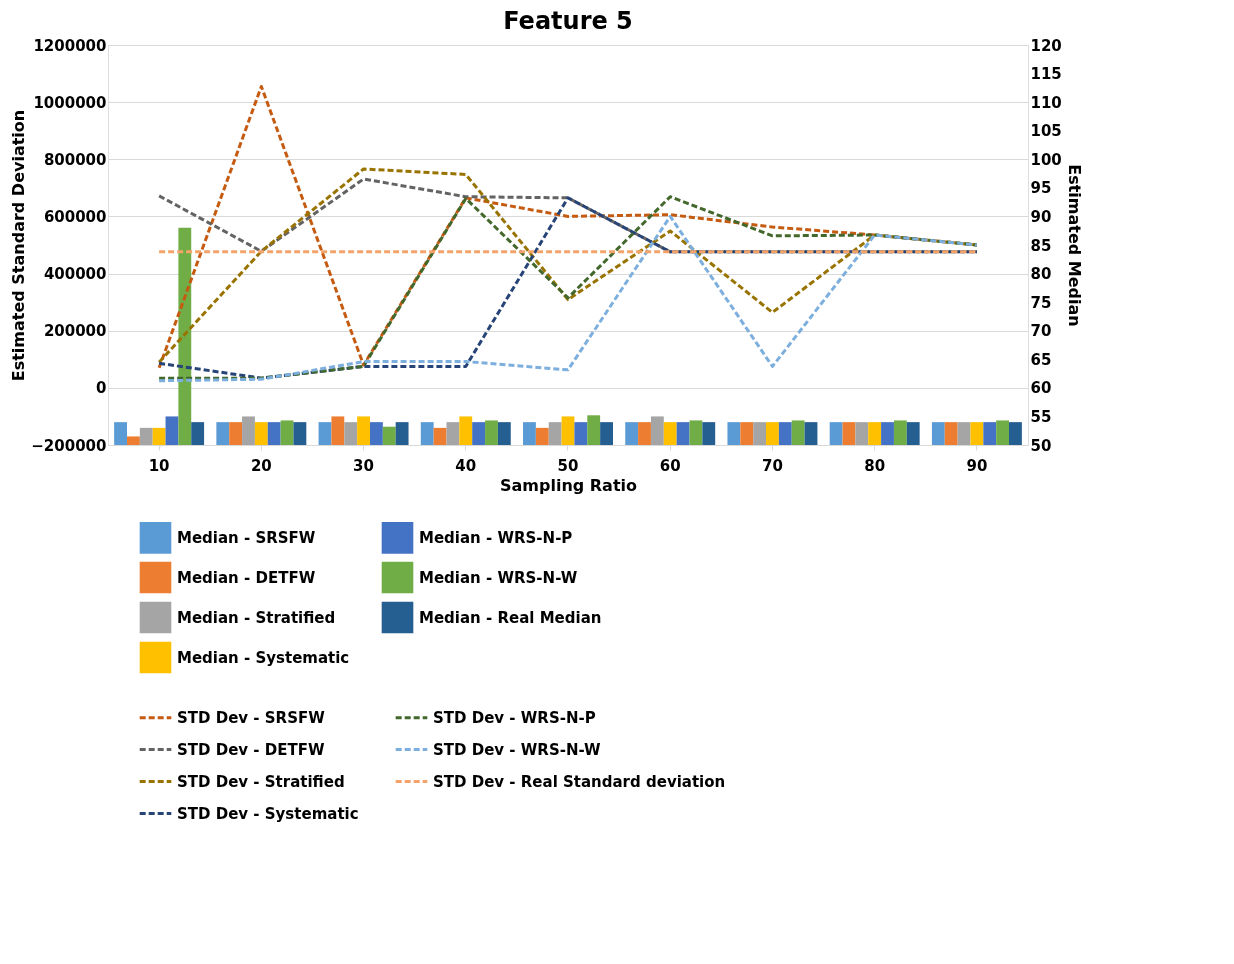  I want to click on y2-tick-label: 80, so click(1041, 274).